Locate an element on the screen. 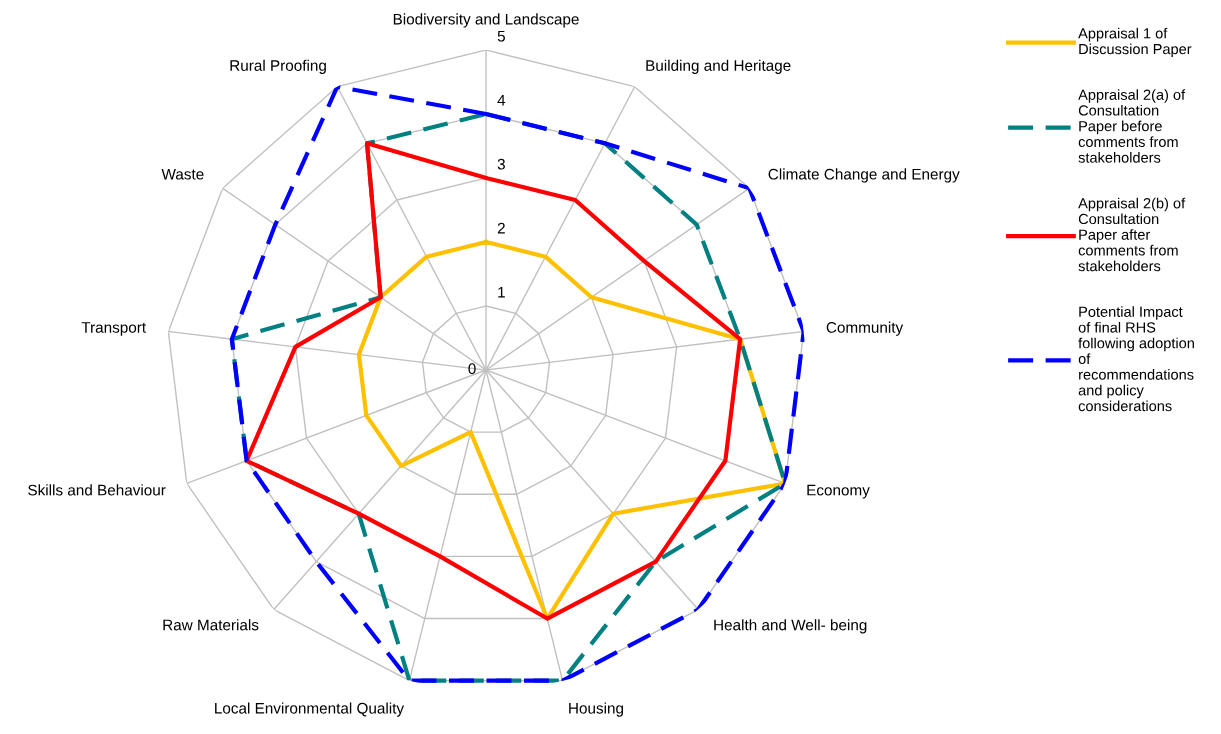 The height and width of the screenshot is (734, 1221). spoke-label: Community is located at coordinates (865, 328).